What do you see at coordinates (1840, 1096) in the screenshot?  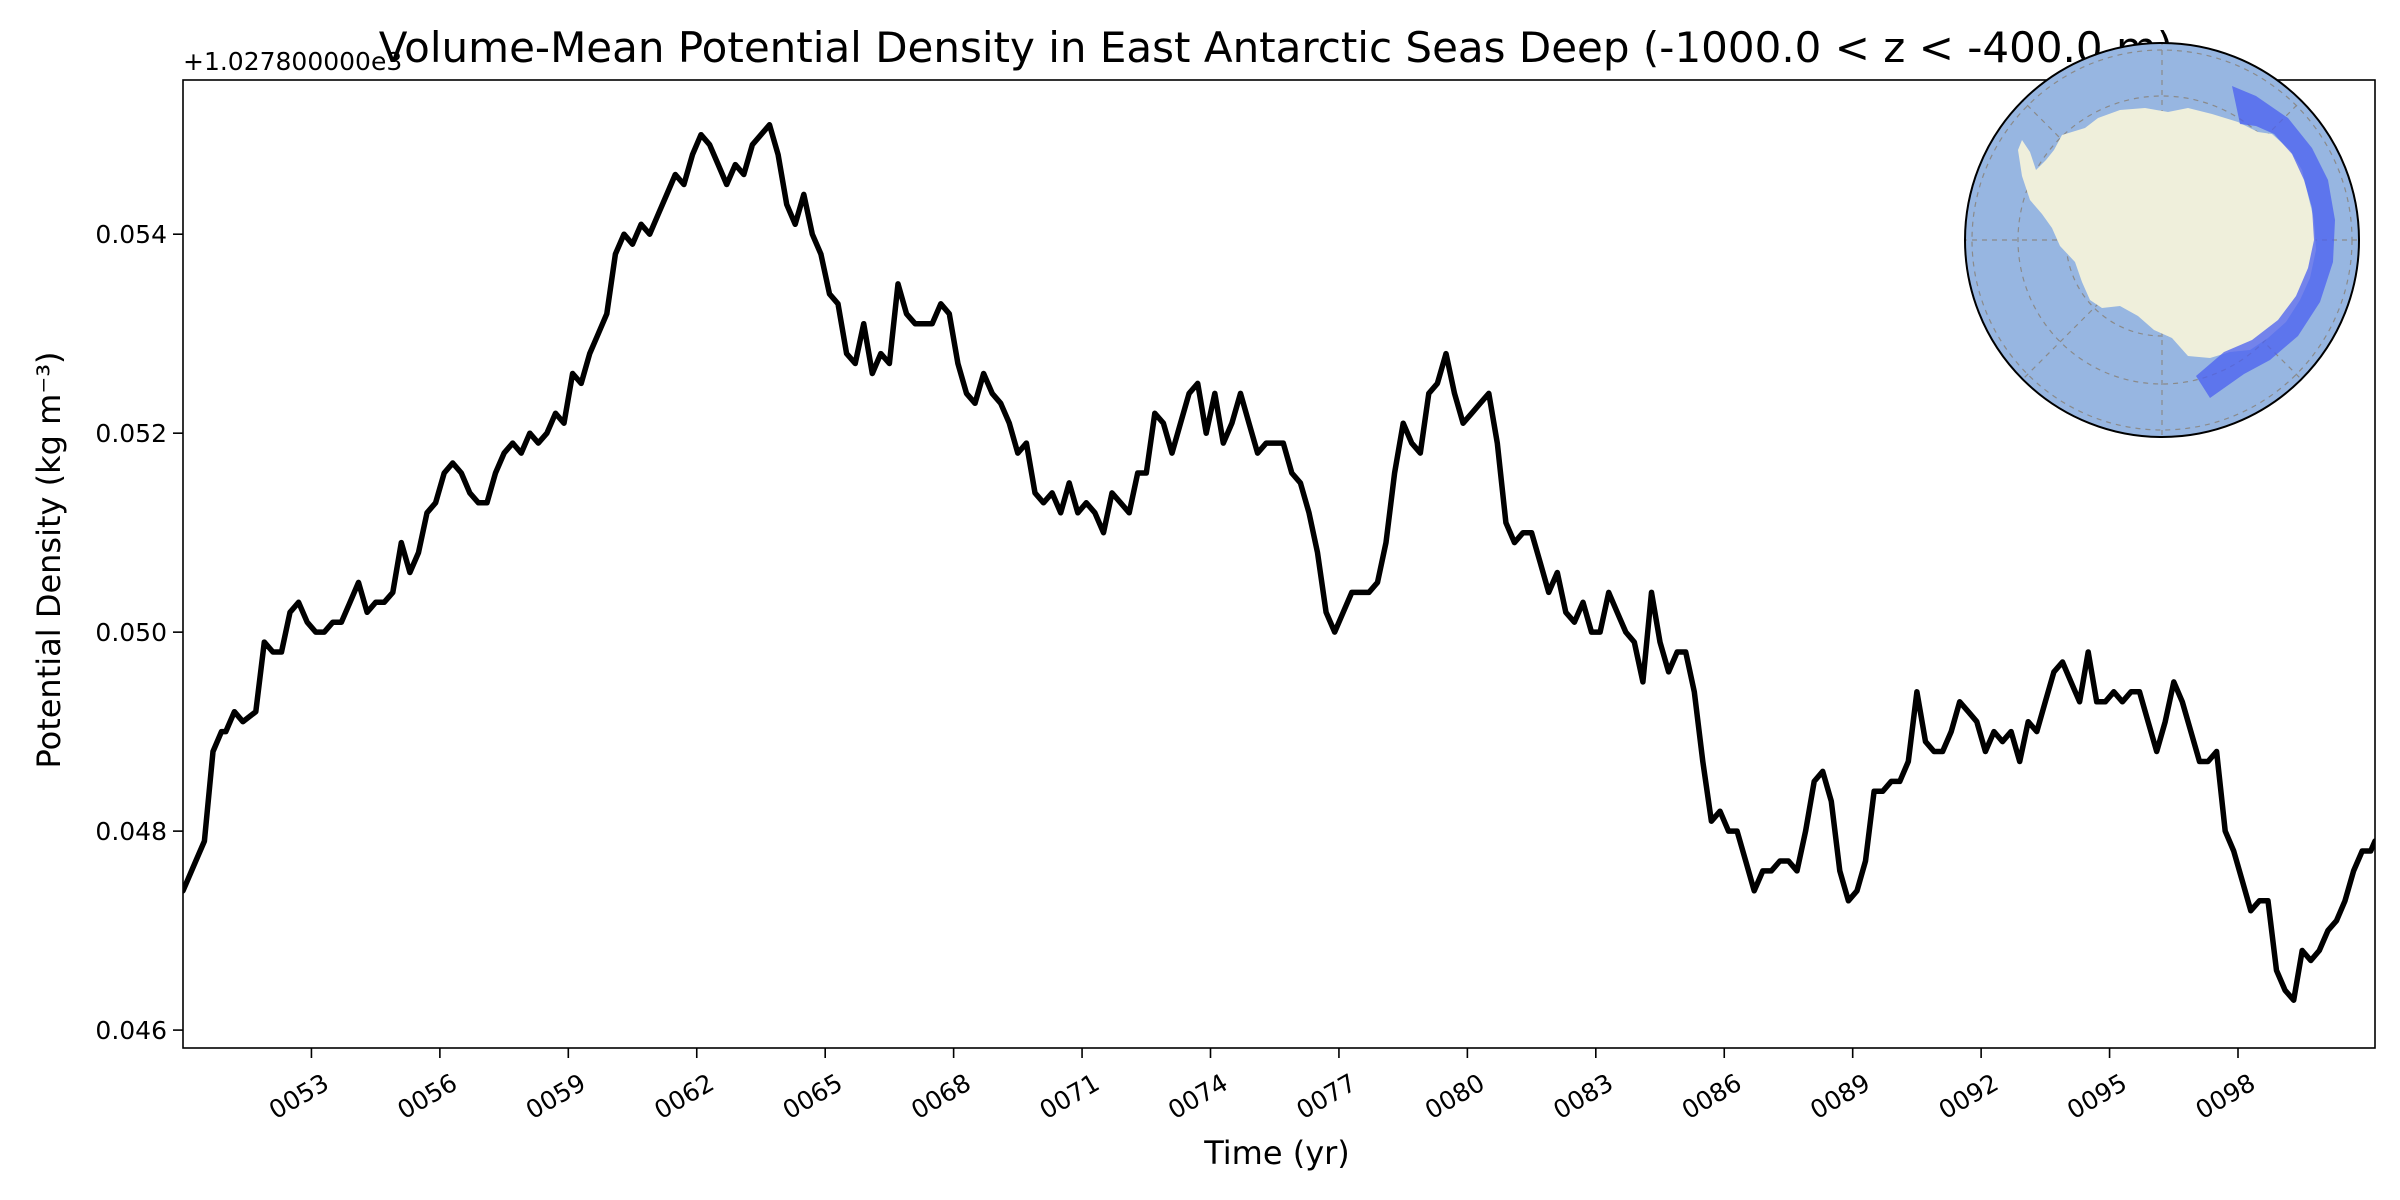 I see `x-tick-label: 0089` at bounding box center [1840, 1096].